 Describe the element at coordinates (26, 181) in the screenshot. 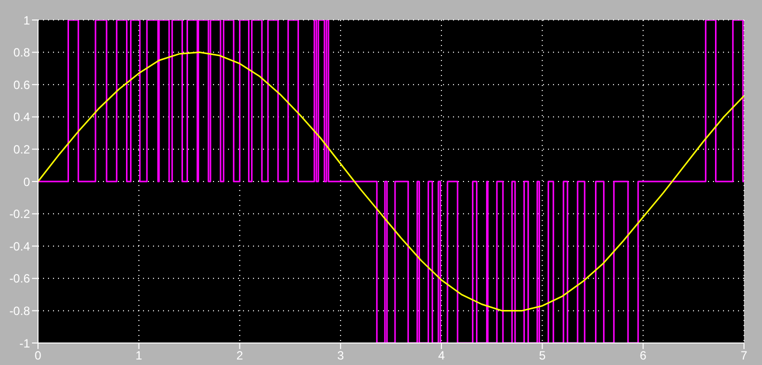

I see `y-tick-label: 0` at that location.